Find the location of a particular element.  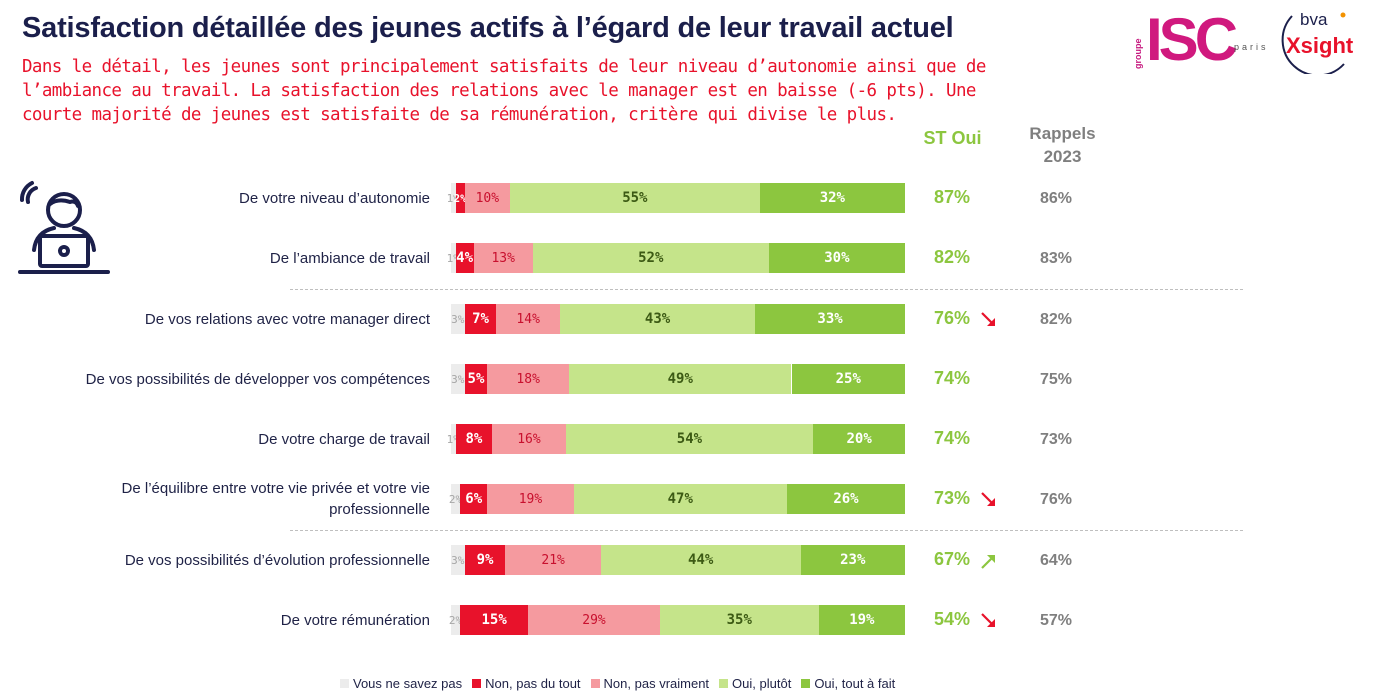

oui-tout-a-fait-segment: 20% is located at coordinates (859, 439).